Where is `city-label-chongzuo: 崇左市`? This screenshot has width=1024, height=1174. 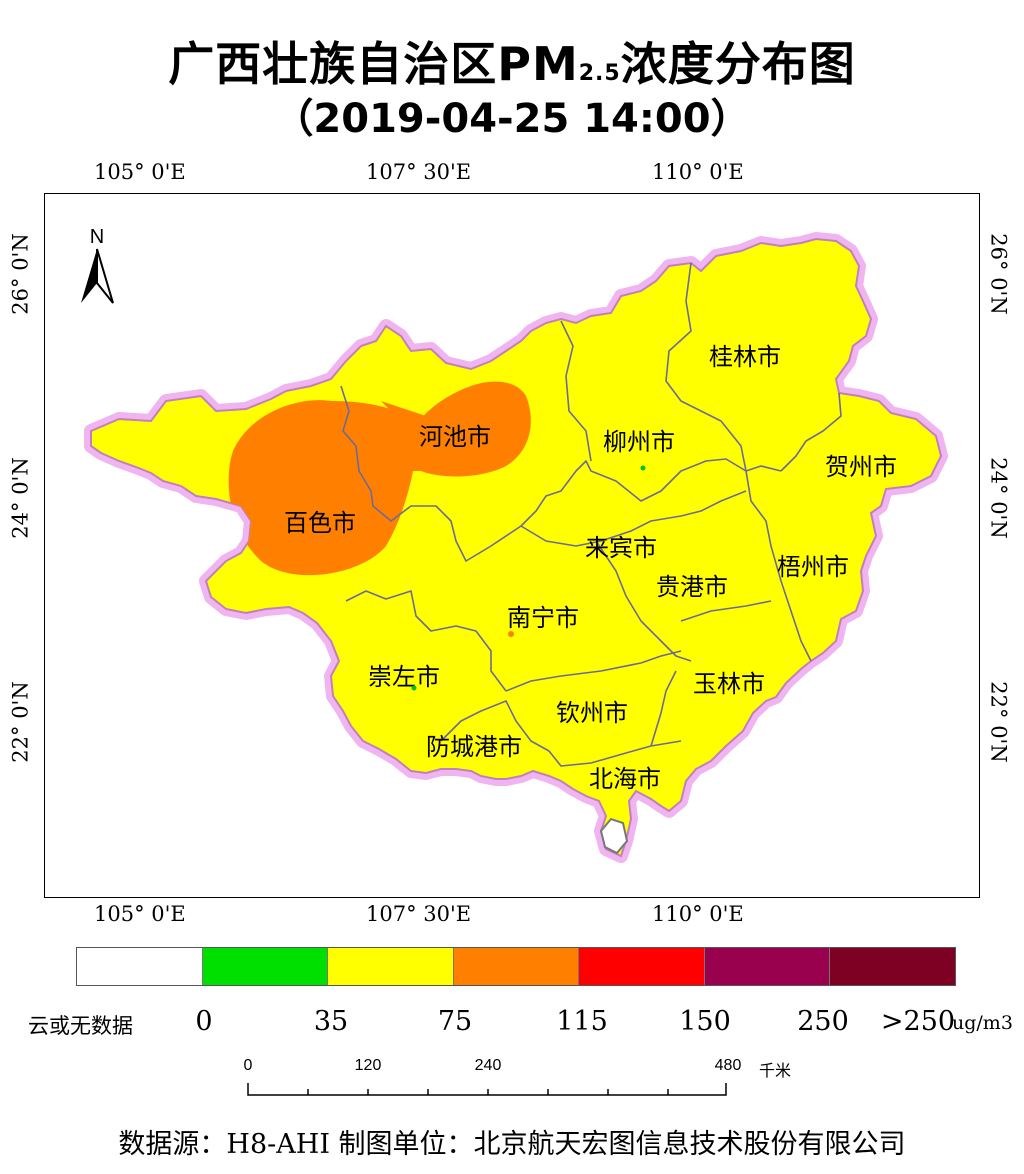
city-label-chongzuo: 崇左市 is located at coordinates (404, 677).